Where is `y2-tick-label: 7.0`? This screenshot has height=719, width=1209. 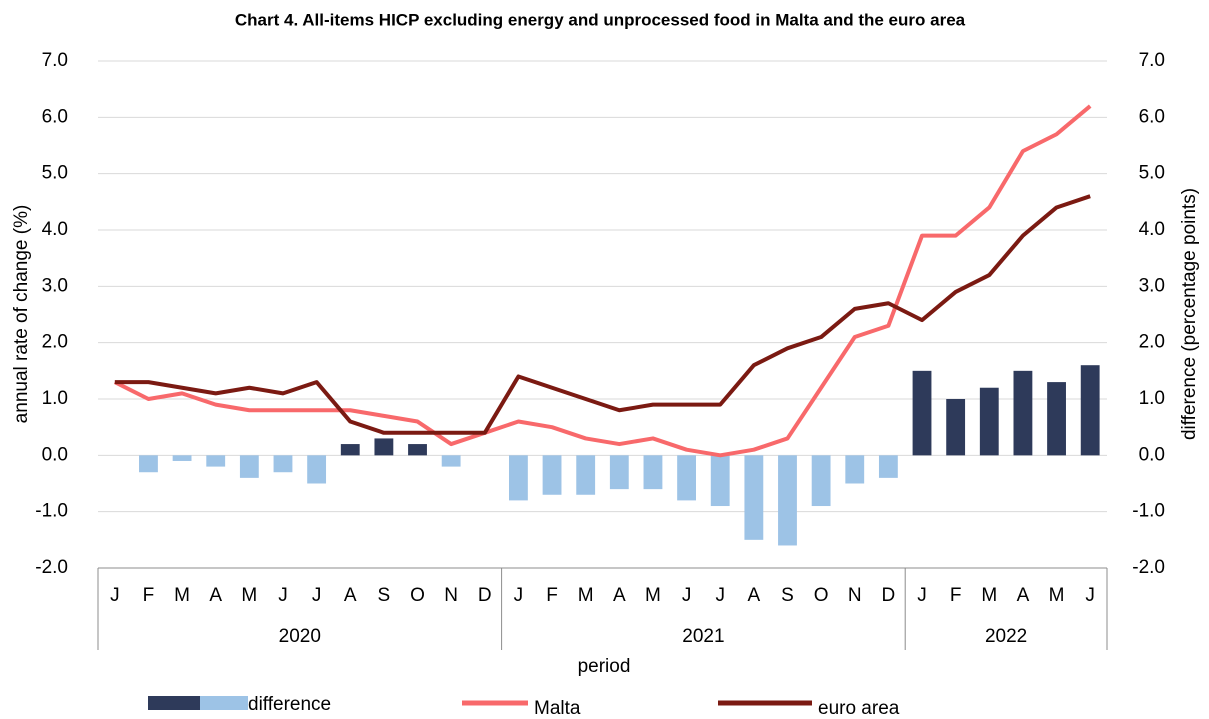
y2-tick-label: 7.0 is located at coordinates (1152, 60).